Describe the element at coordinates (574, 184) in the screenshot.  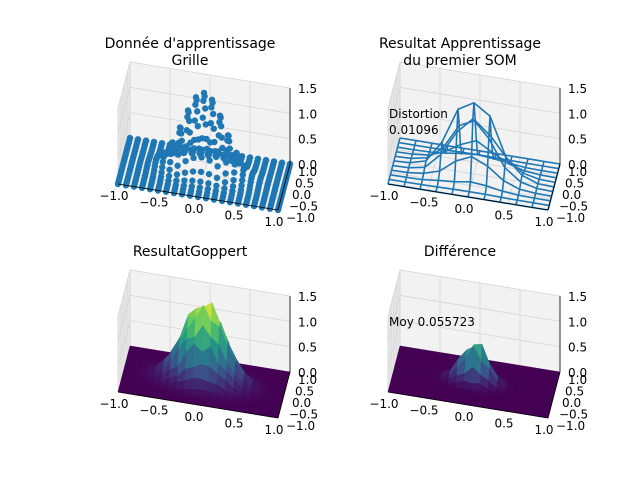
I see `y-tick-label: 0.5` at that location.